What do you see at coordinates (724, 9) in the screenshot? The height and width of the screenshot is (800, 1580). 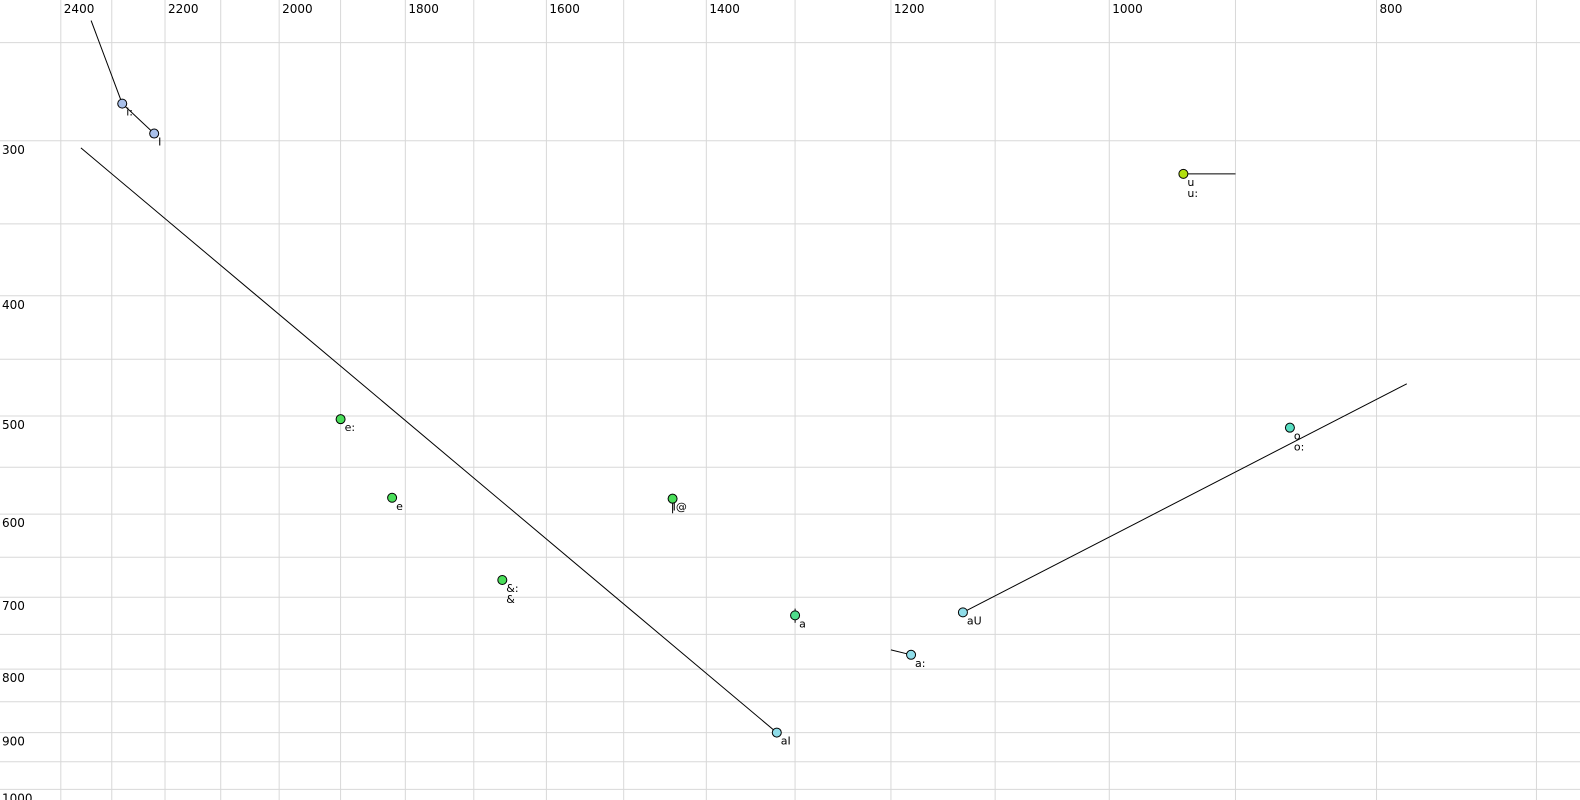 I see `x-tick-label: 1400` at bounding box center [724, 9].